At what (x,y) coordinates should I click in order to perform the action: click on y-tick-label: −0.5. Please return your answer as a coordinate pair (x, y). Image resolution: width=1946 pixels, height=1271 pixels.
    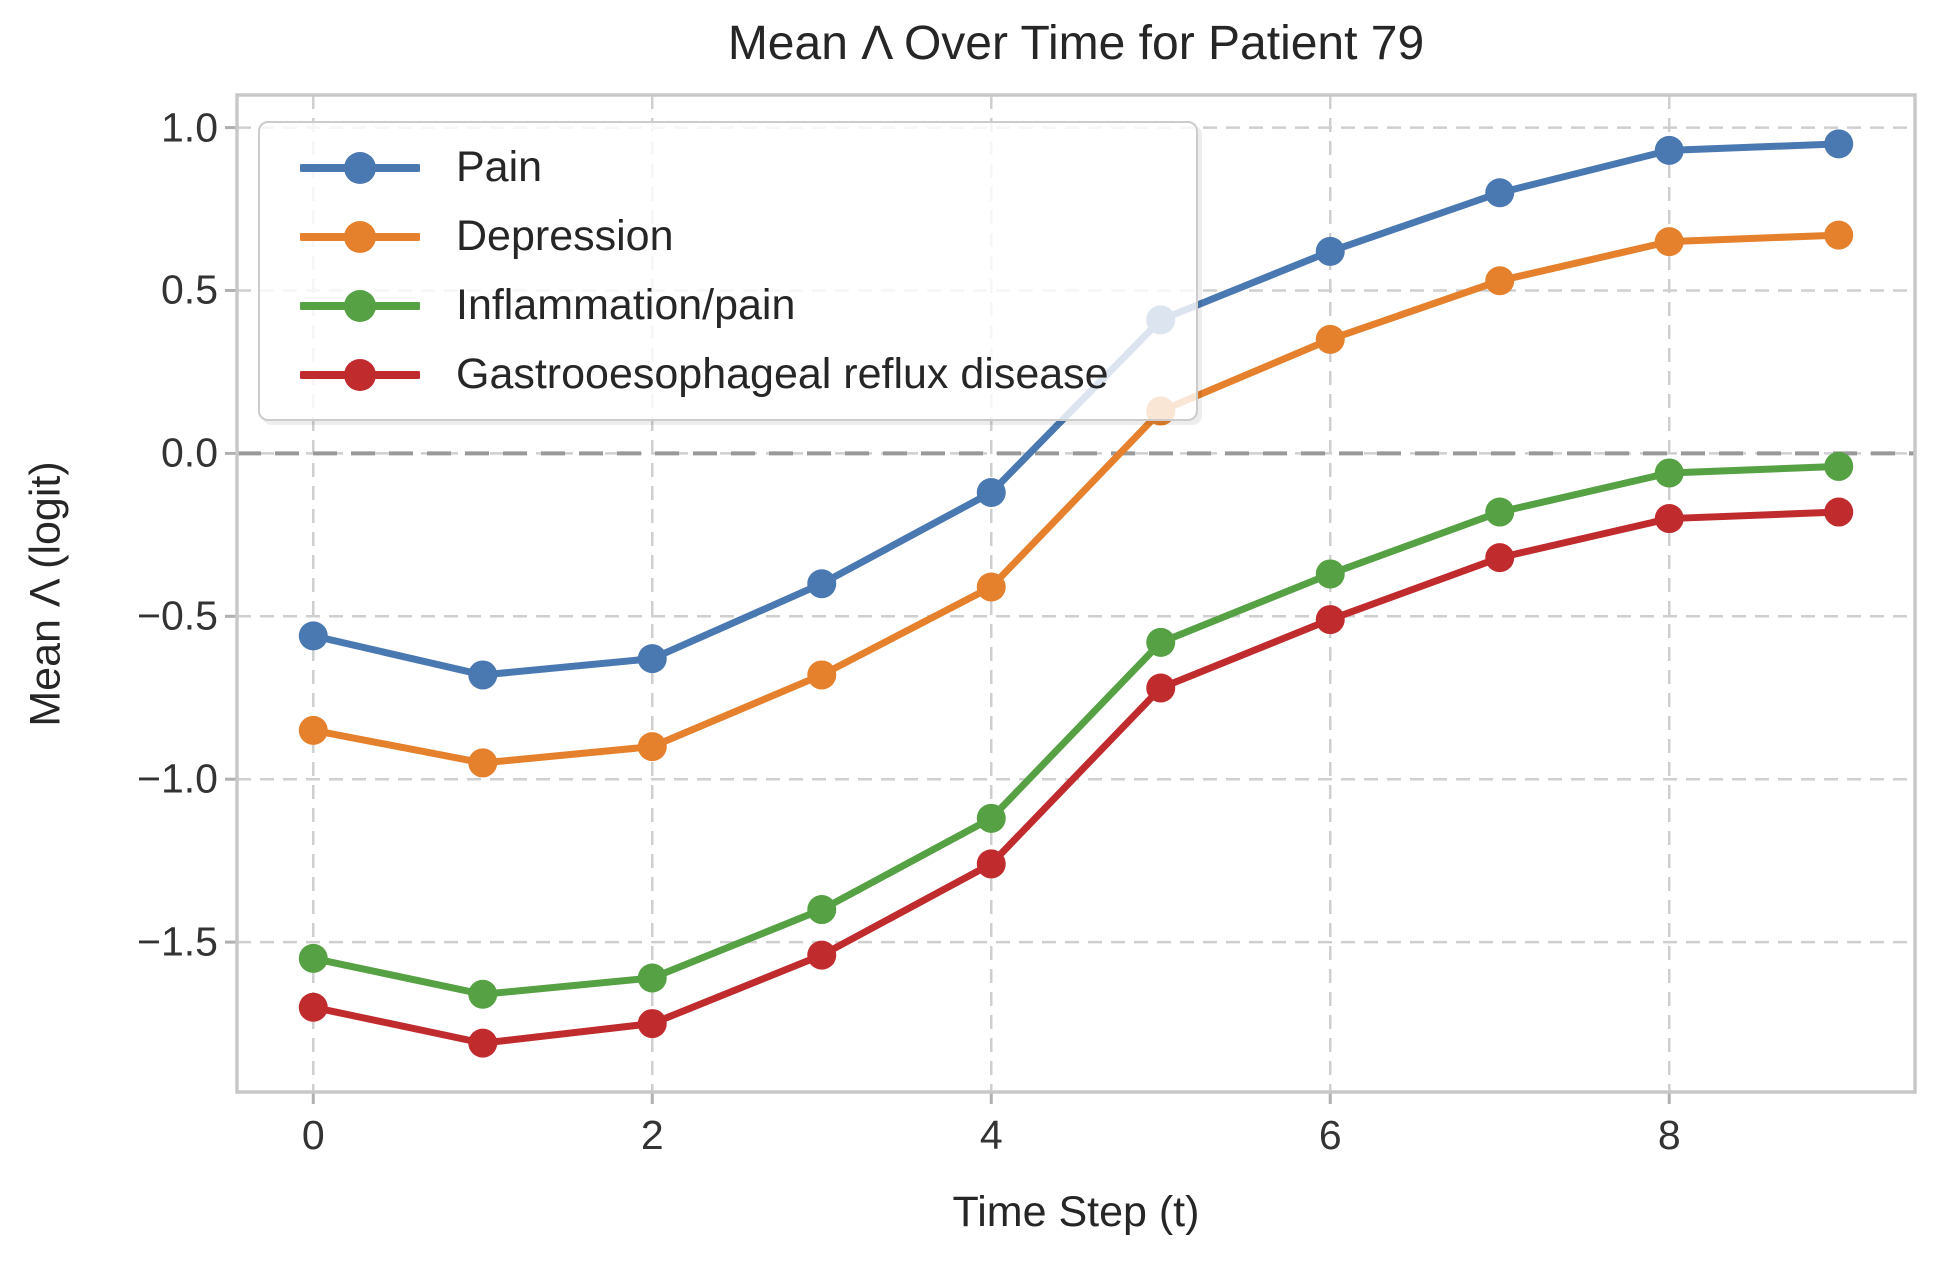
    Looking at the image, I should click on (177, 615).